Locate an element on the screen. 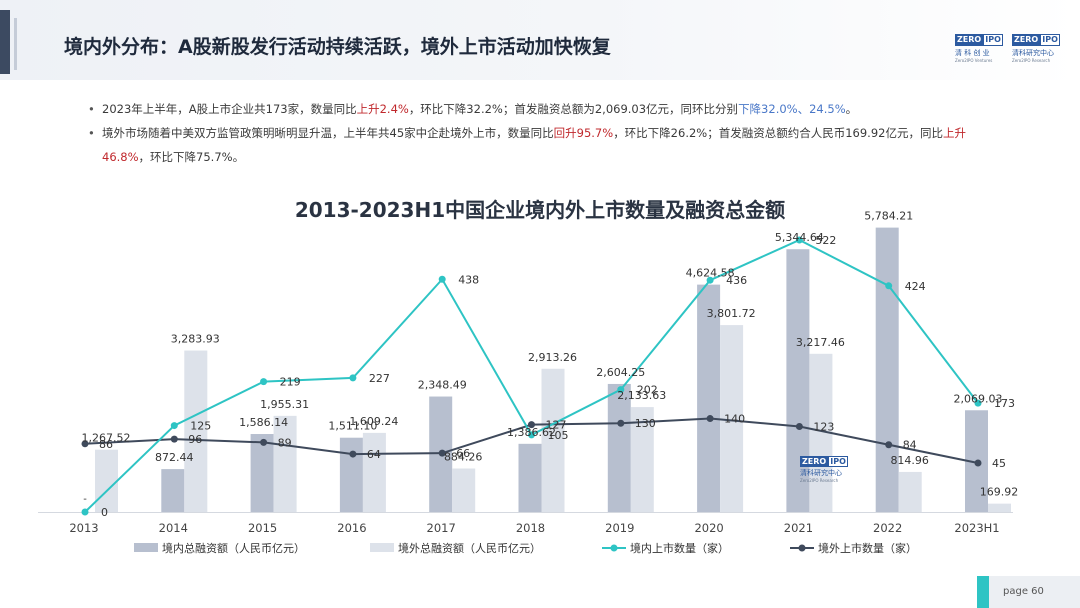  highlight-rebound: 回升95.7% is located at coordinates (583, 133).